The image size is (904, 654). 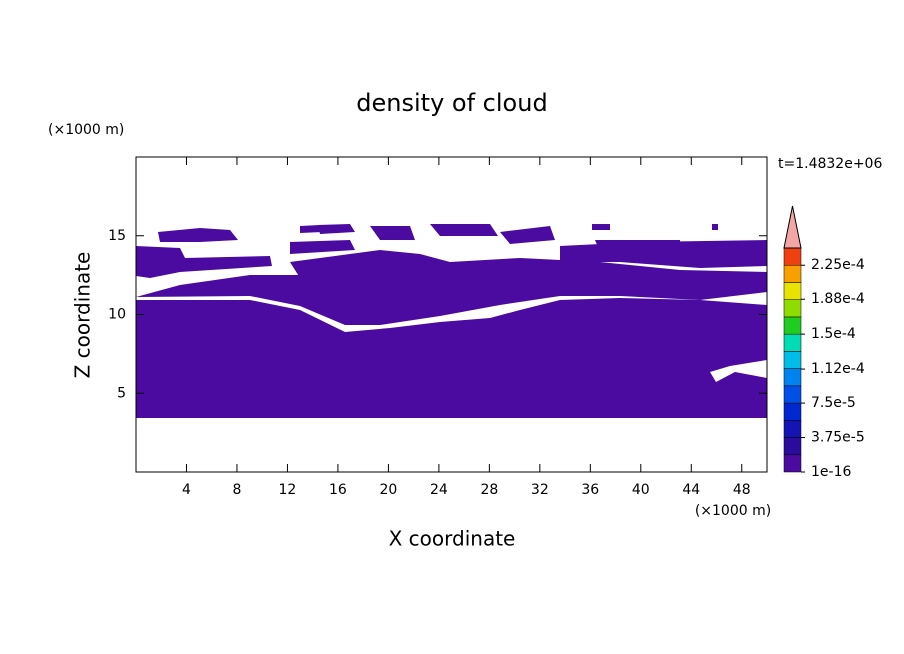 What do you see at coordinates (236, 490) in the screenshot?
I see `x-tick-label: 8` at bounding box center [236, 490].